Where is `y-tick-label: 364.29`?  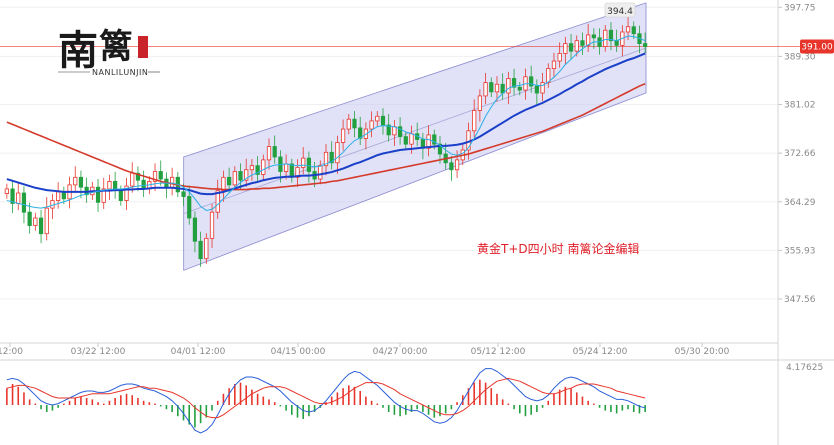
y-tick-label: 364.29 is located at coordinates (800, 203).